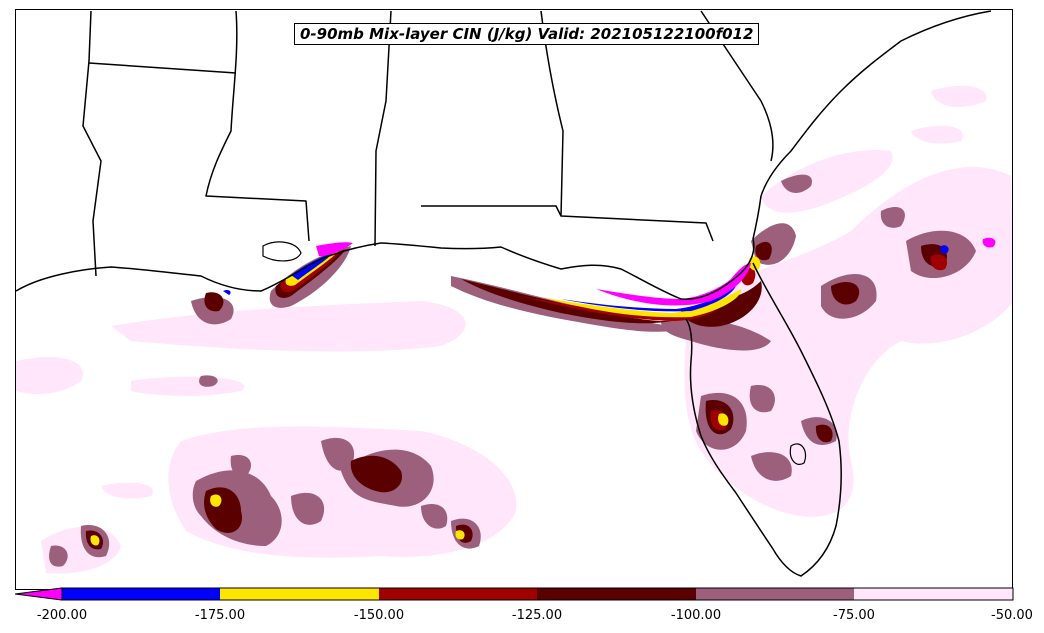  What do you see at coordinates (383, 128) in the screenshot?
I see `state-border-ms-al` at bounding box center [383, 128].